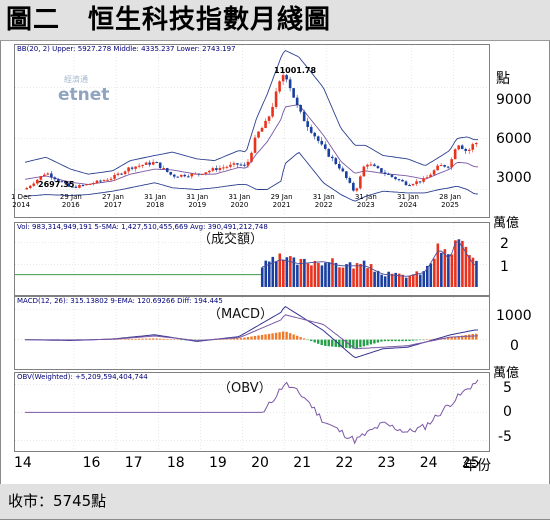  What do you see at coordinates (21, 201) in the screenshot?
I see `date-label: 1 Dec 2014` at bounding box center [21, 201].